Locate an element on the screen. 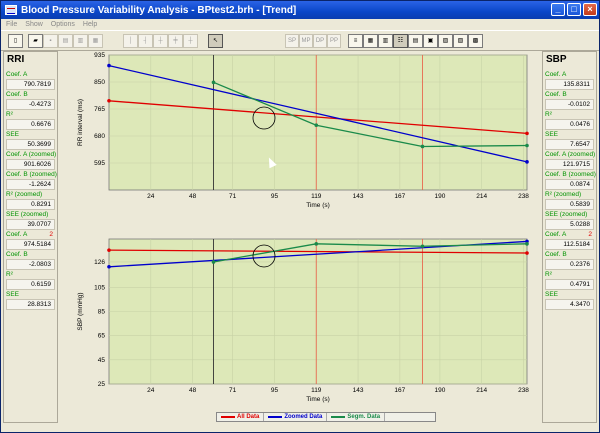 This screenshot has height=433, width=600. pointer-tool-icon: ↖ is located at coordinates (215, 41).